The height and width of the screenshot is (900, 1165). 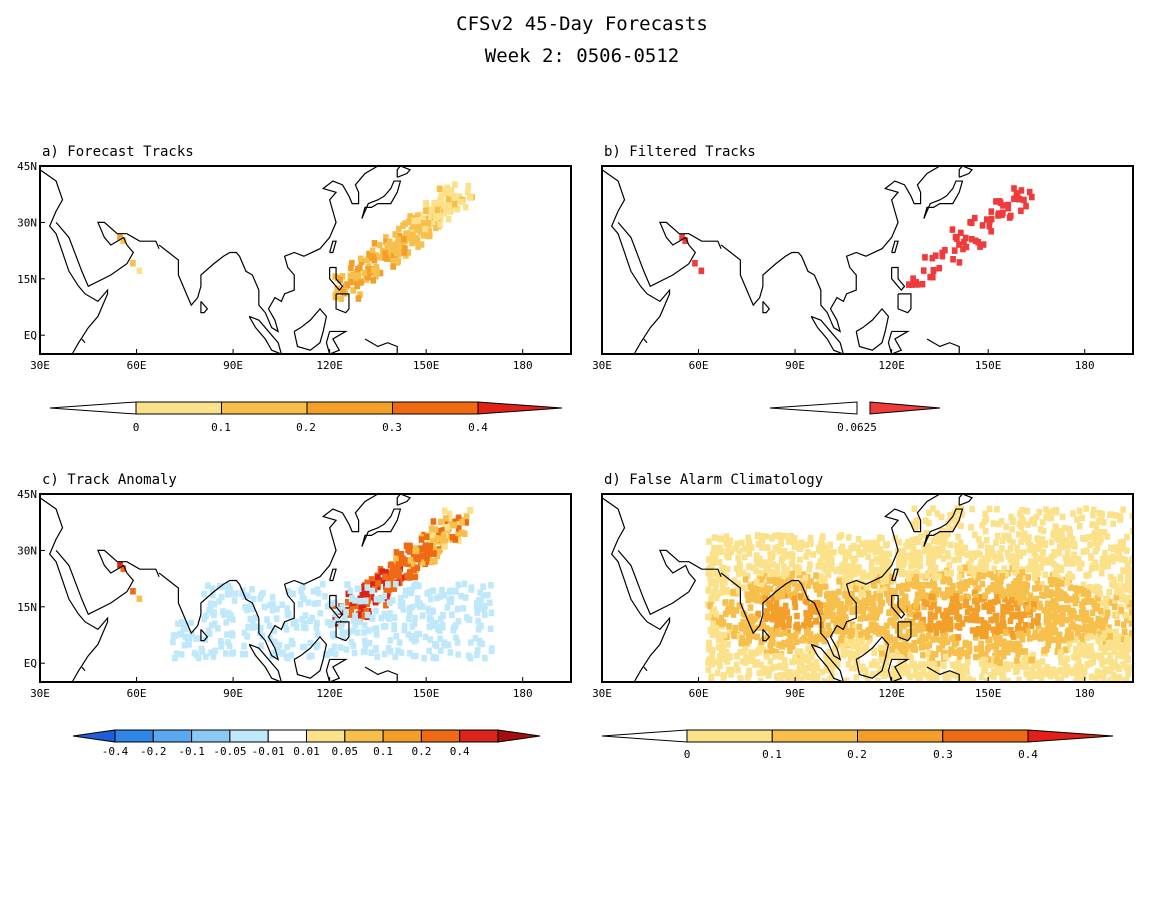 I want to click on colorbar-label: -0.2, so click(x=153, y=751).